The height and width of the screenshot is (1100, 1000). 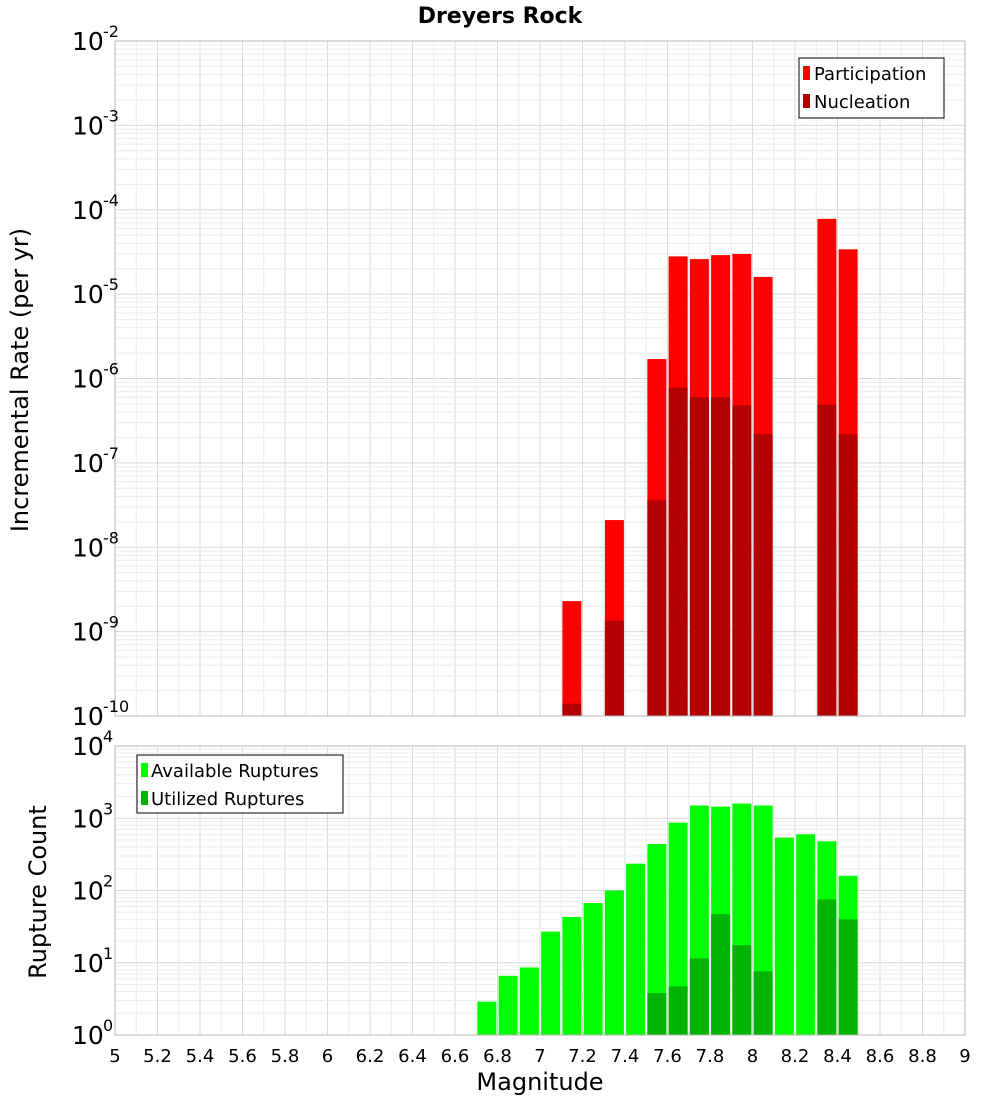 I want to click on y-tick-exponent: -2, so click(x=111, y=31).